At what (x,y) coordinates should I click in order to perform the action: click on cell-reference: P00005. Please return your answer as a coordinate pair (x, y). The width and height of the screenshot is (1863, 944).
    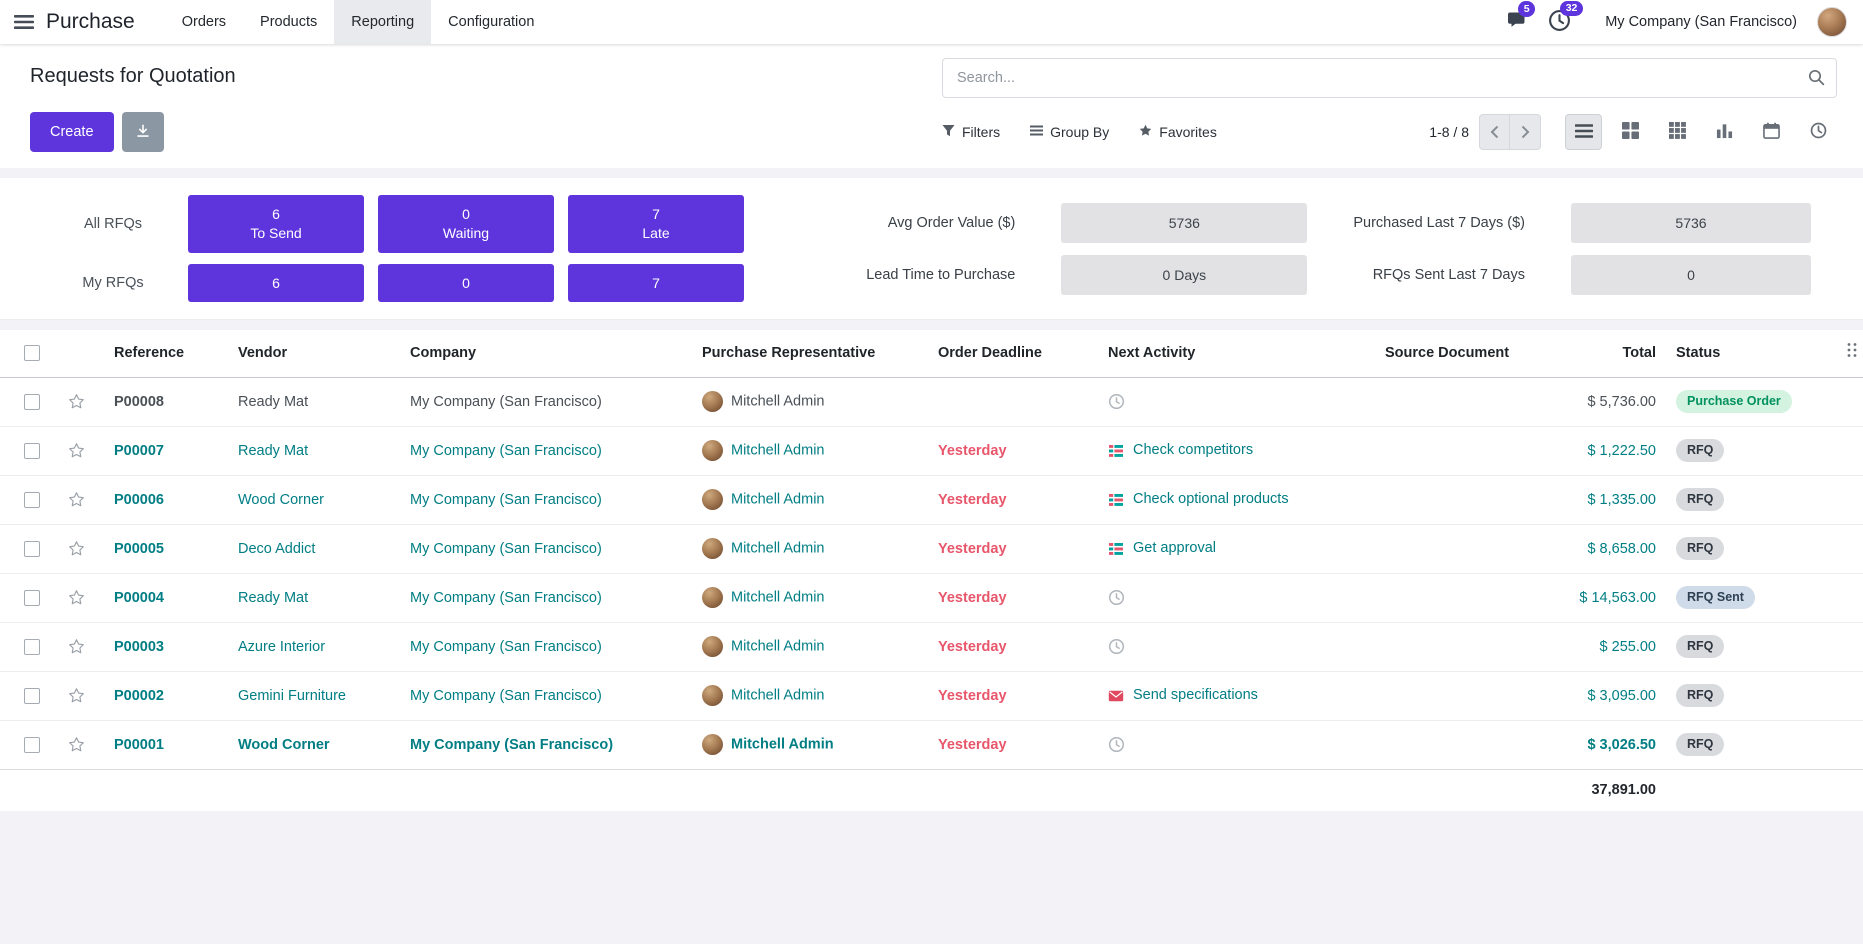
    Looking at the image, I should click on (166, 548).